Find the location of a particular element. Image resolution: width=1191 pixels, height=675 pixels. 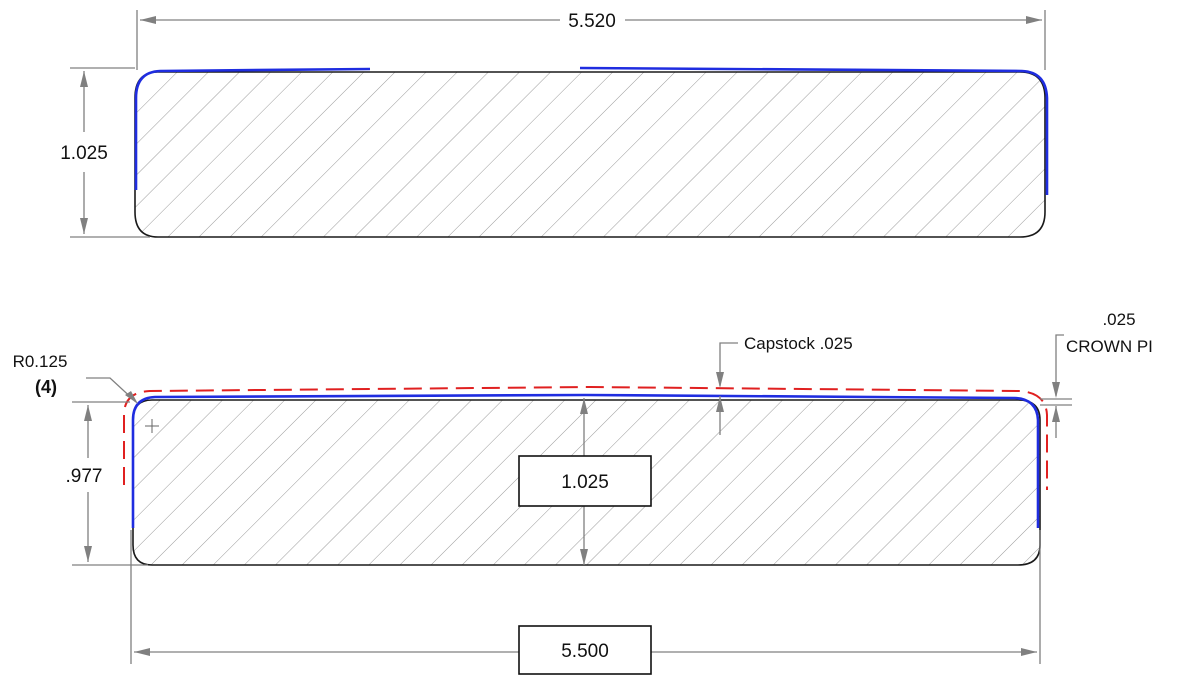

top-capstock-line is located at coordinates (591, 130).